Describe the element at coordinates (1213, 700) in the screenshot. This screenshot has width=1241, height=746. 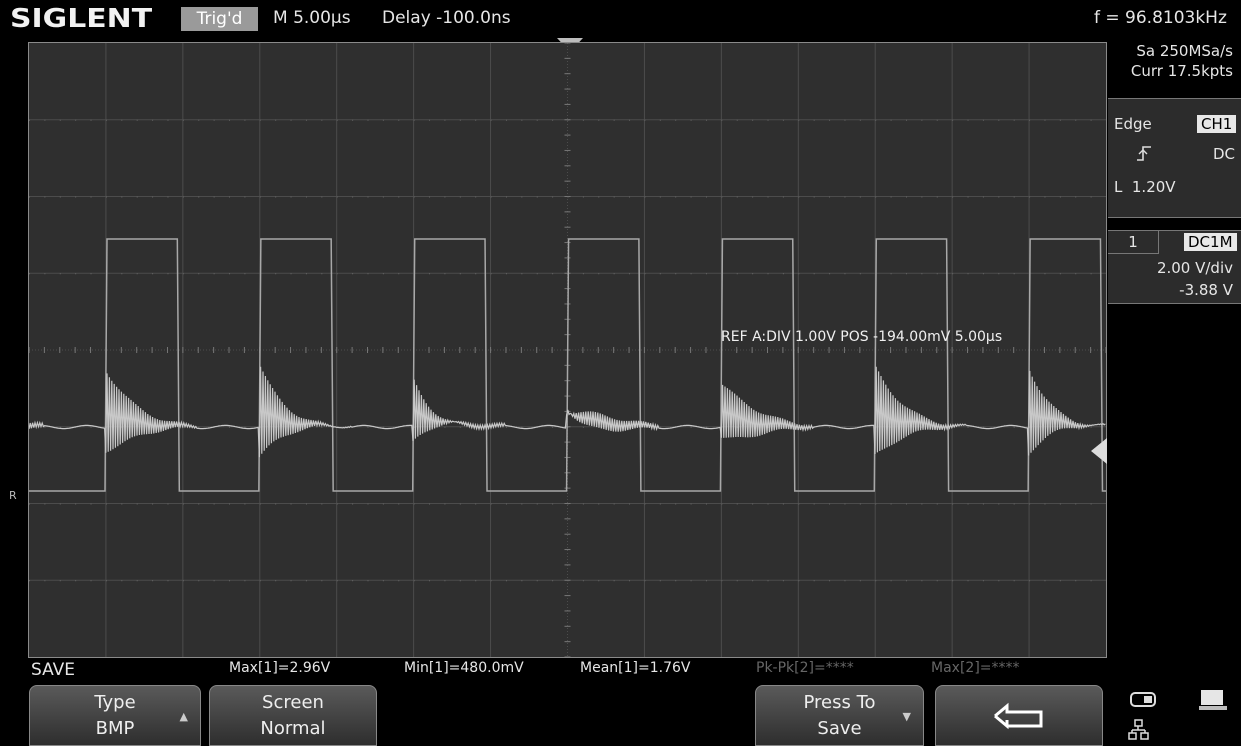
I see `monitor-icon` at that location.